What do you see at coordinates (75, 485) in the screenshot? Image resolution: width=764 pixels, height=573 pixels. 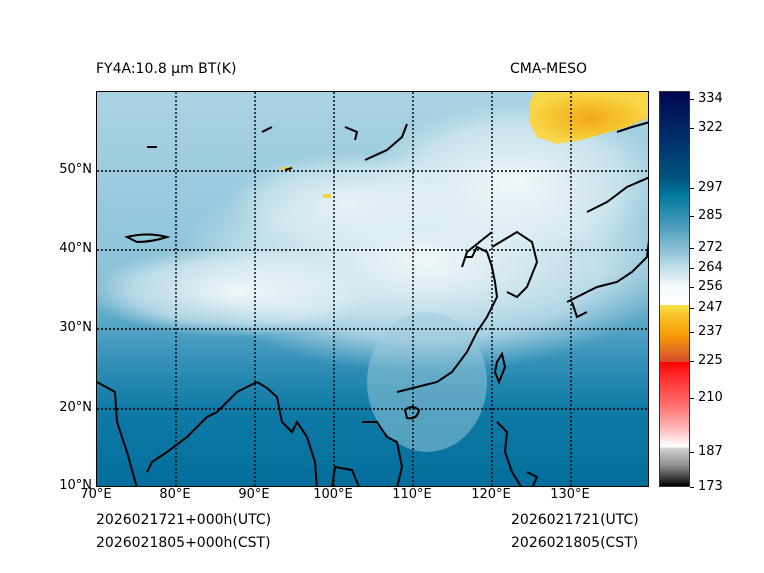 I see `lat-label-10n: 10°N` at bounding box center [75, 485].